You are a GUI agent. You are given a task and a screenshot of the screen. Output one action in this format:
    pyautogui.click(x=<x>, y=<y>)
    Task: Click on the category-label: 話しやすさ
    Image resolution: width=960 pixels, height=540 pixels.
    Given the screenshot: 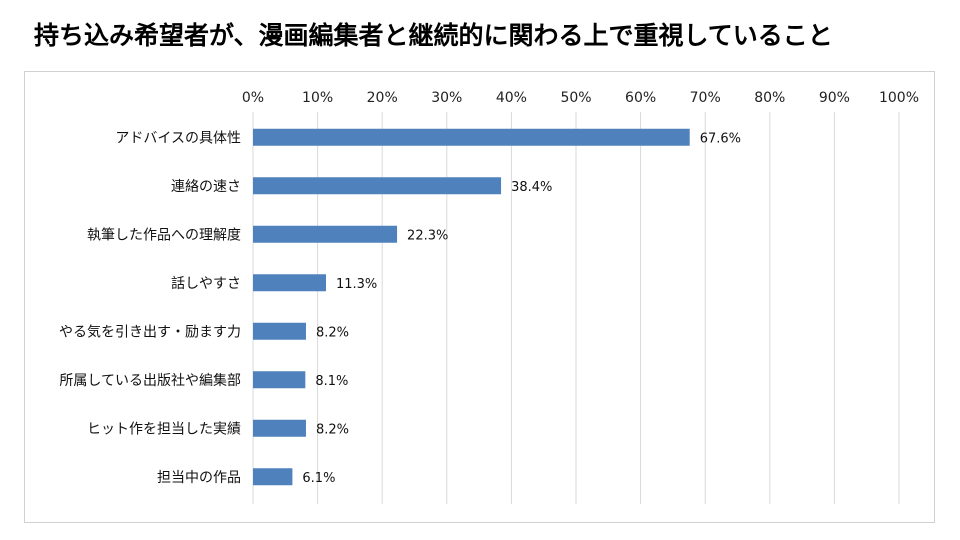 What is the action you would take?
    pyautogui.click(x=206, y=283)
    